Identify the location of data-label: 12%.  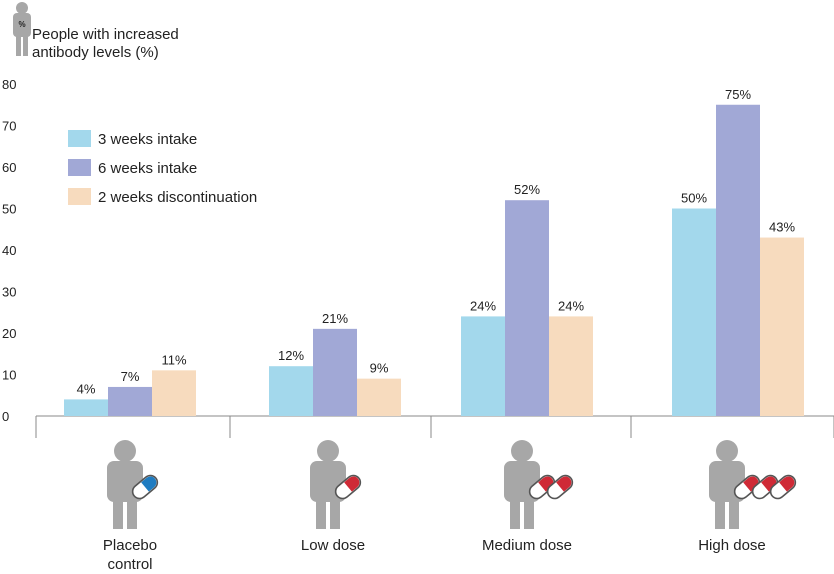
(291, 355).